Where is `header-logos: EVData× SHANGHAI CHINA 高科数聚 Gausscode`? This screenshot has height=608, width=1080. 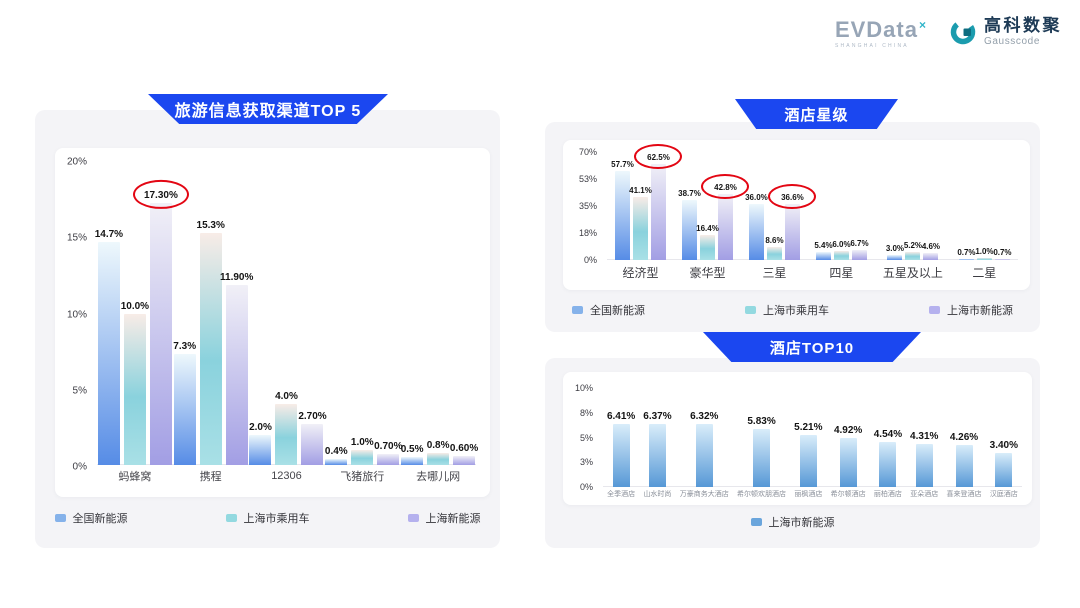
header-logos: EVData× SHANGHAI CHINA 高科数聚 Gausscode is located at coordinates (948, 31).